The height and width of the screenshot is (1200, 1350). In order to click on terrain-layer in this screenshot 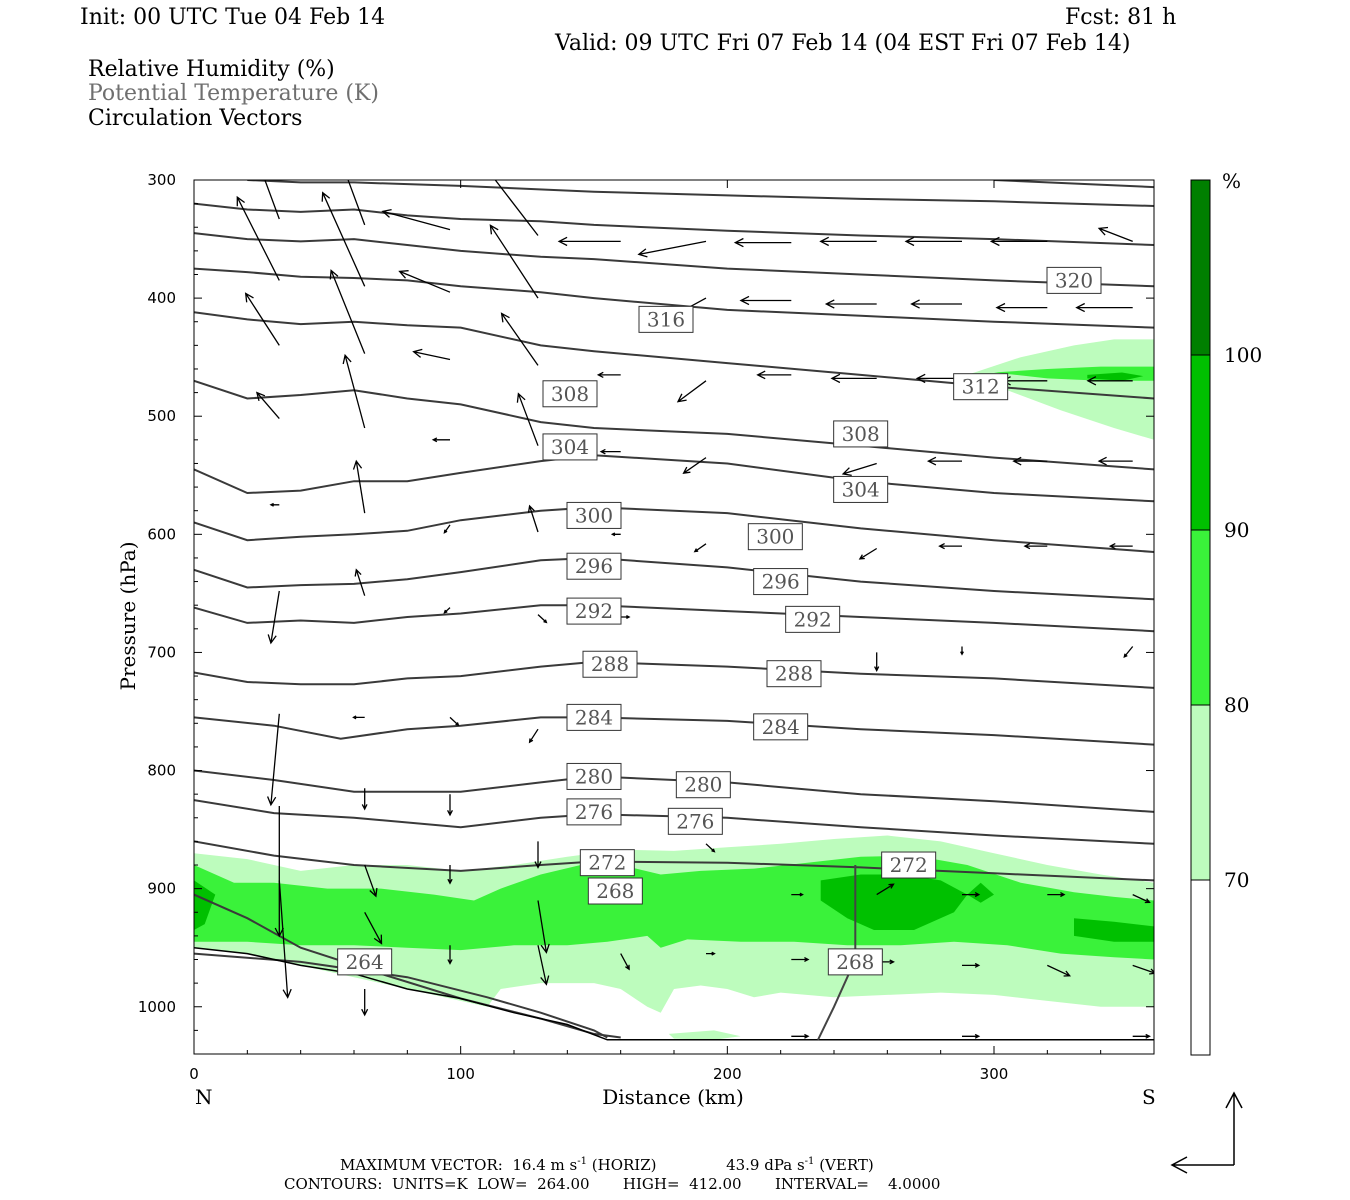, I will do `click(674, 953)`.